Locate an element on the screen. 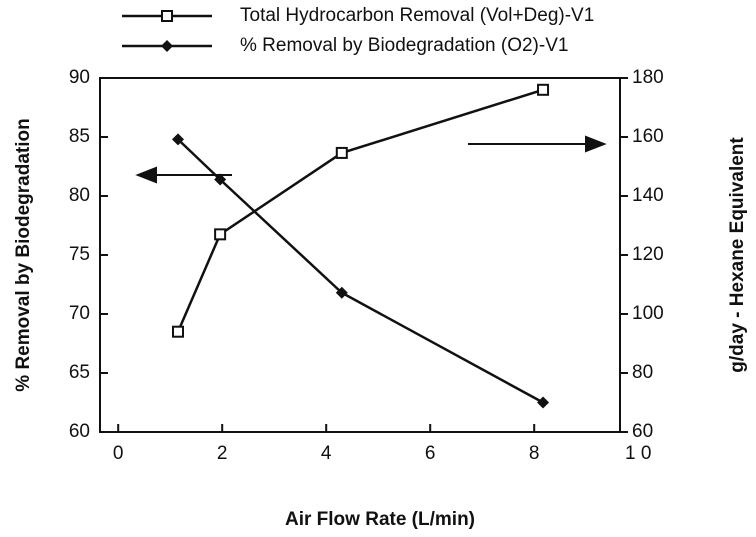  y2-axis-label: g/day - Hexane Equivalent is located at coordinates (737, 255).